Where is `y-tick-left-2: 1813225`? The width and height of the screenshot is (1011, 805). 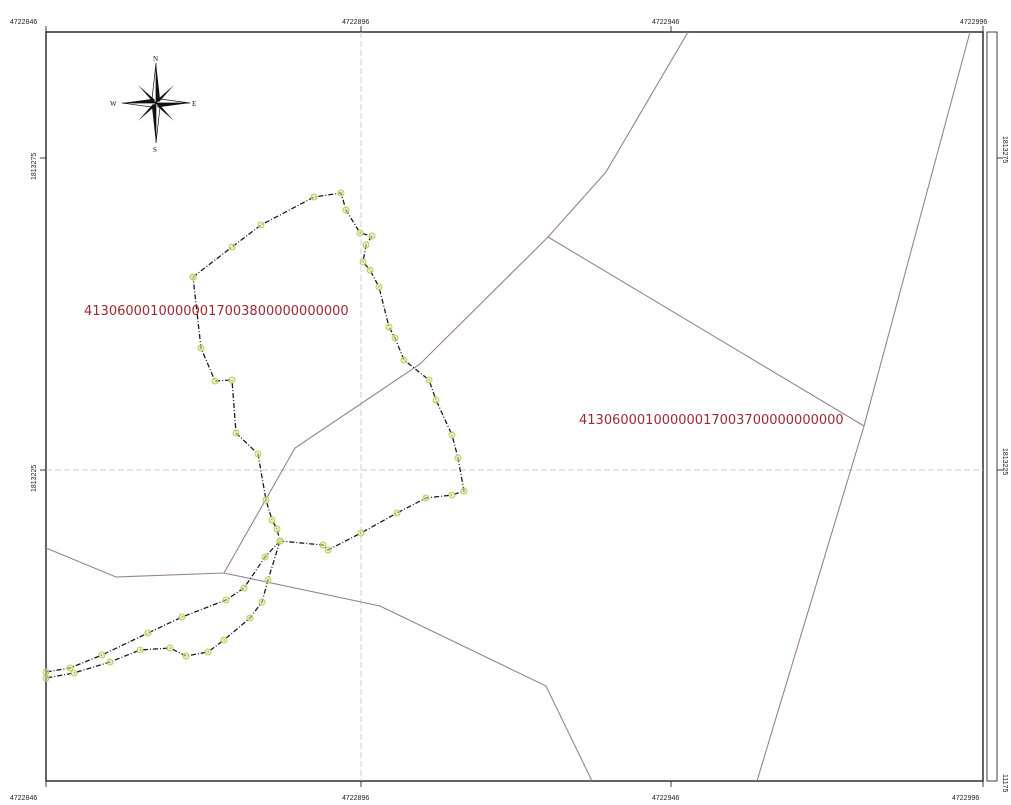
y-tick-left-2: 1813225 is located at coordinates (34, 478).